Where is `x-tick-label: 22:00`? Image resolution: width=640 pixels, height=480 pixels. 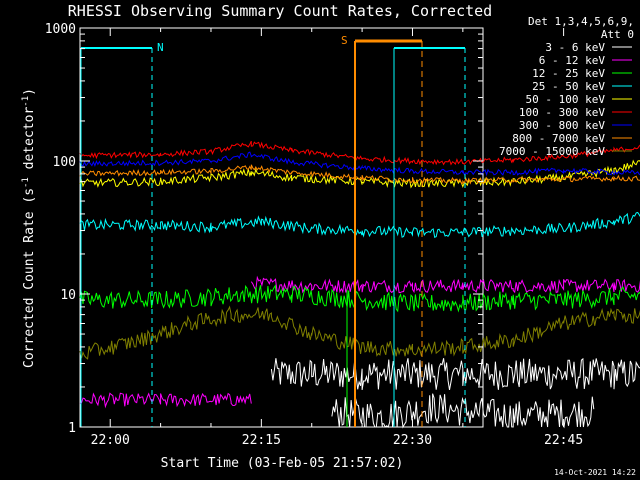
x-tick-label: 22:00 is located at coordinates (110, 440).